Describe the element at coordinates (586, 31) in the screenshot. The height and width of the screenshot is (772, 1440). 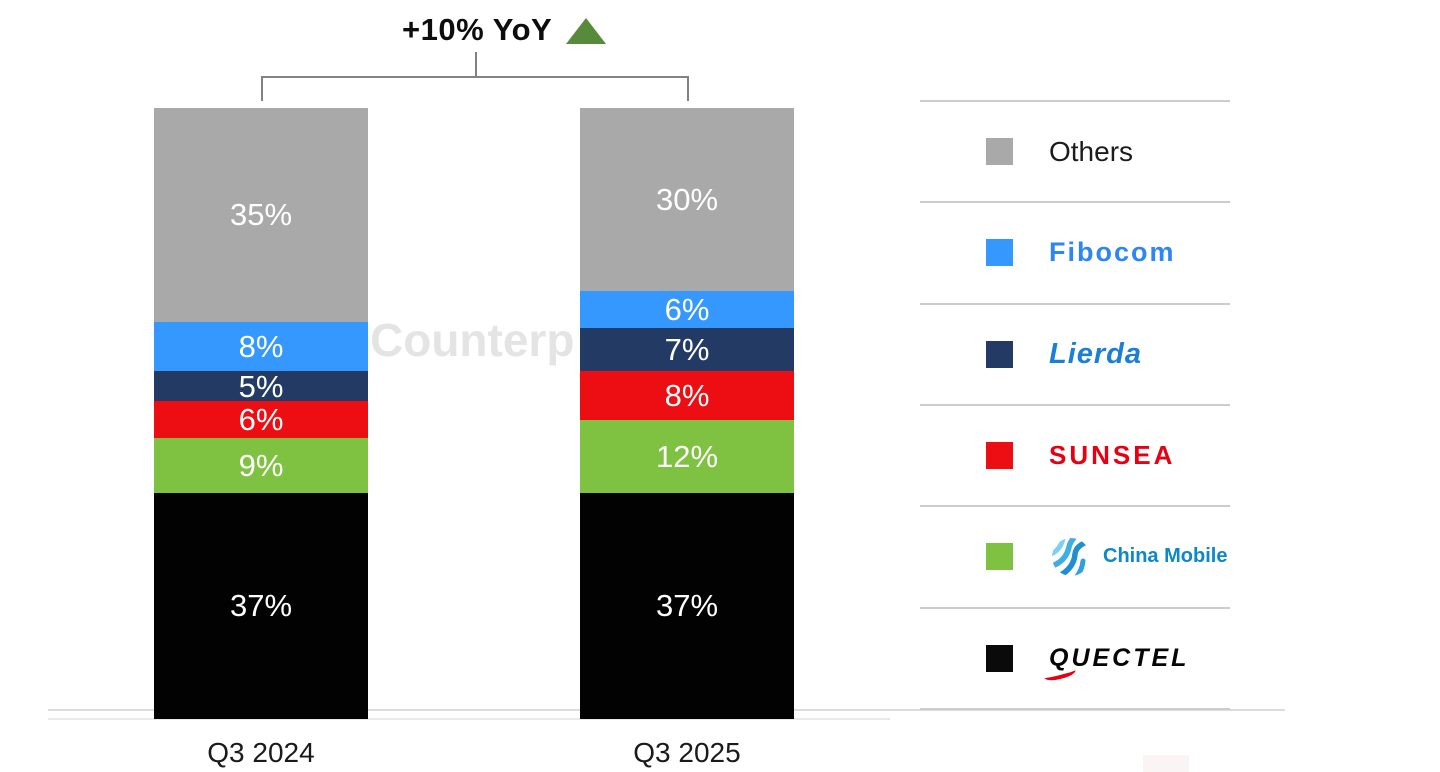
I see `growth-up-triangle-icon` at that location.